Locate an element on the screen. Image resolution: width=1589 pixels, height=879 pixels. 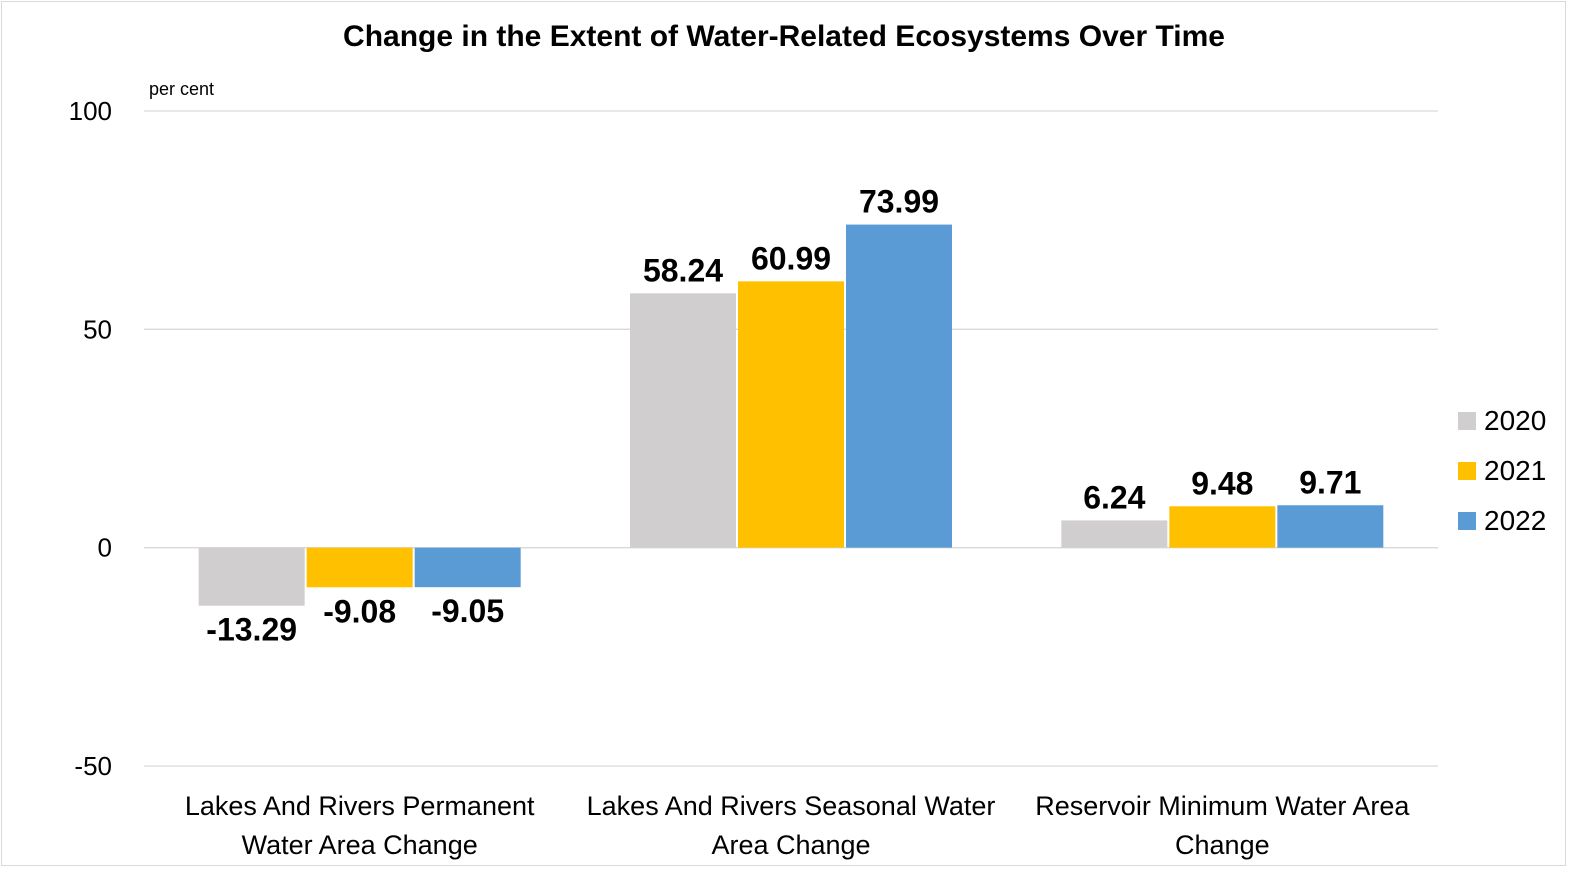
x-category-label: Area Change is located at coordinates (790, 845).